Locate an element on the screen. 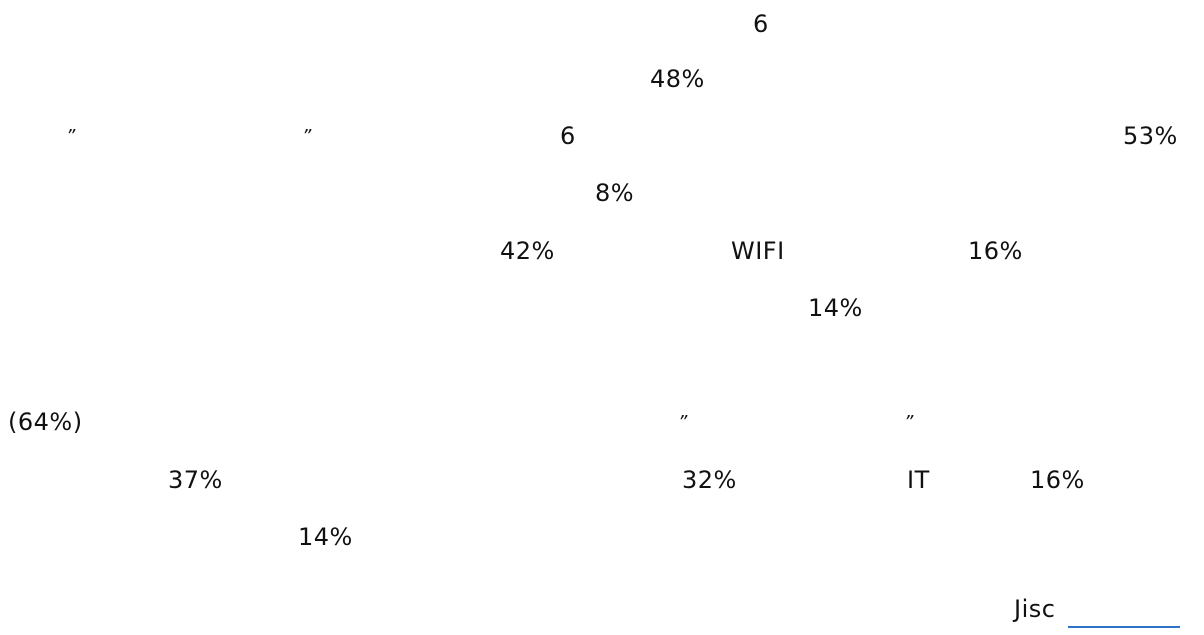 This screenshot has height=635, width=1204. percent-value: 53% is located at coordinates (1150, 136).